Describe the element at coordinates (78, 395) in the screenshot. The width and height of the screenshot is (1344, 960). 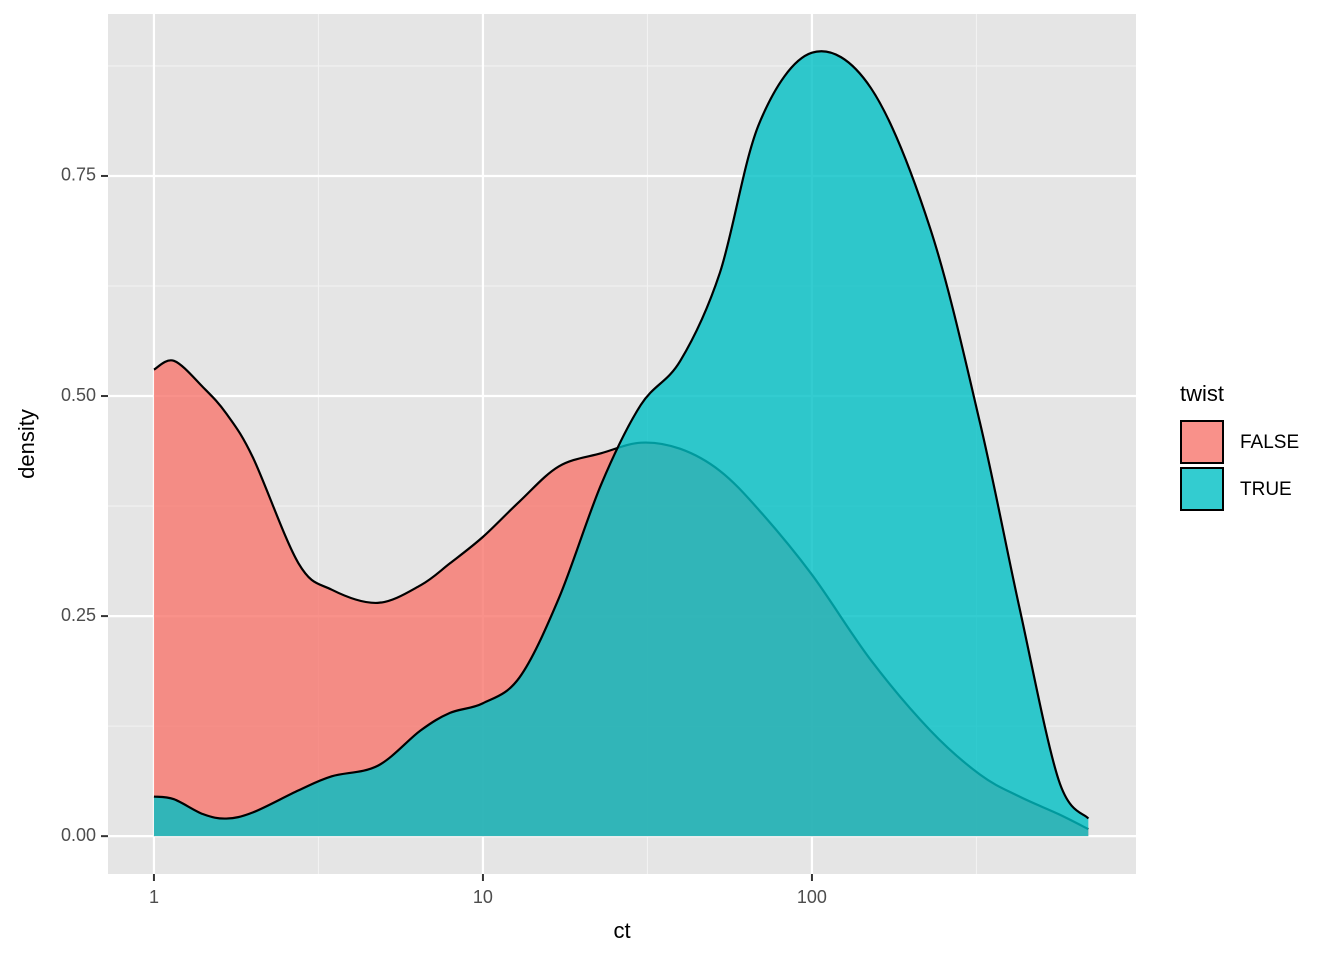
I see `y-tick-label: 0.50` at that location.